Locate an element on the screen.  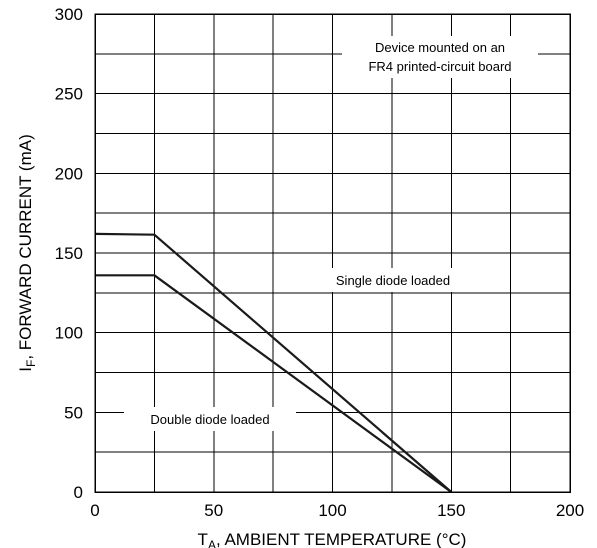
single-diode-annotation: Single diode loaded is located at coordinates (393, 280).